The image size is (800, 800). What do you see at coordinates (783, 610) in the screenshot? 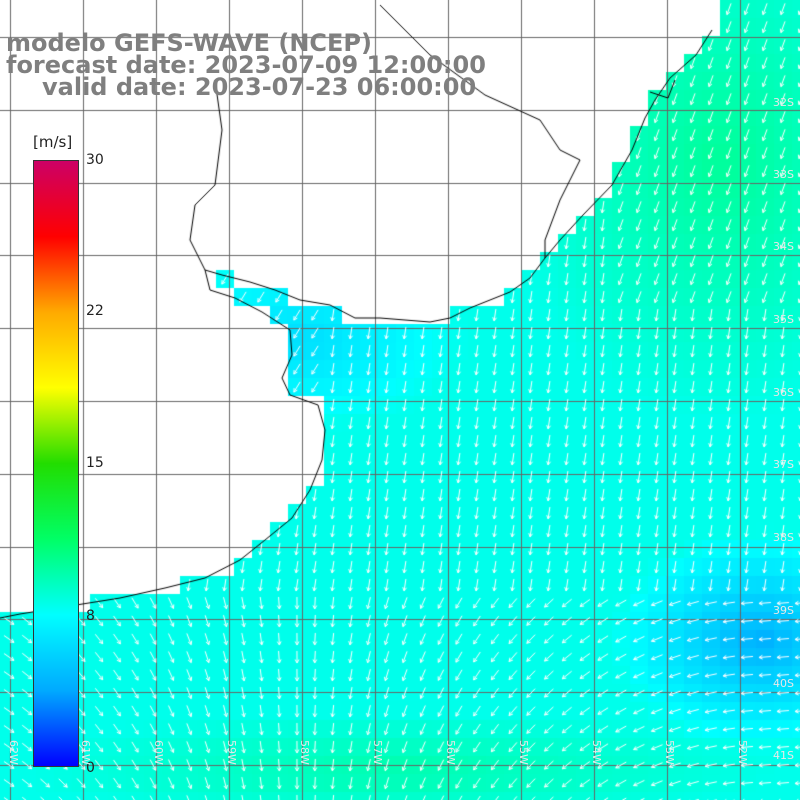
I see `lat-label: 39S` at bounding box center [783, 610].